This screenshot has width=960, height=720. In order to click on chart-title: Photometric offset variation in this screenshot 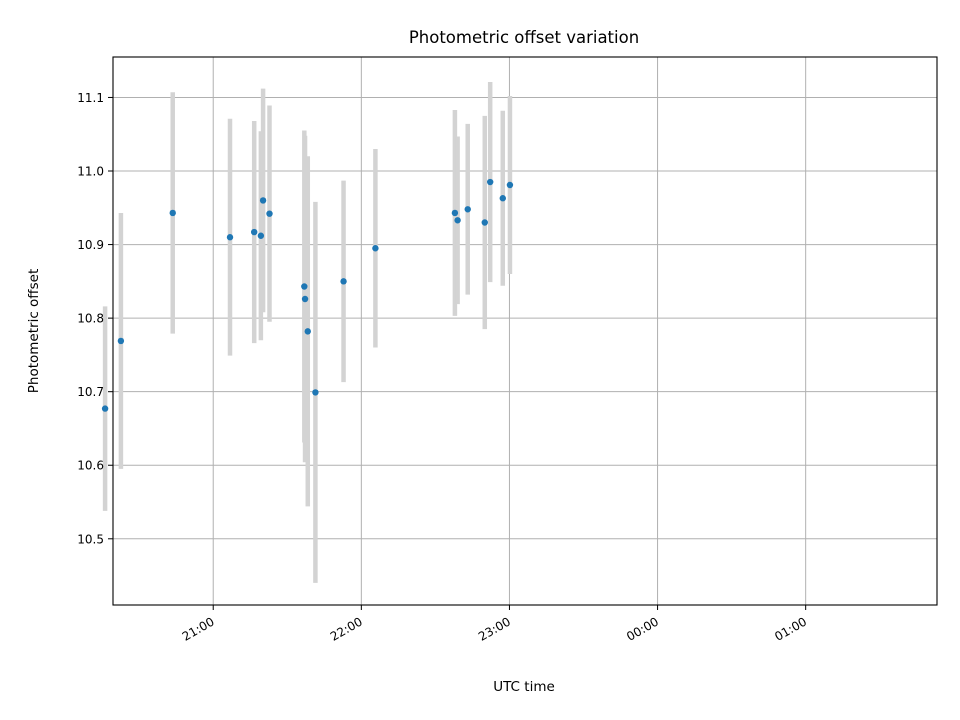, I will do `click(524, 37)`.